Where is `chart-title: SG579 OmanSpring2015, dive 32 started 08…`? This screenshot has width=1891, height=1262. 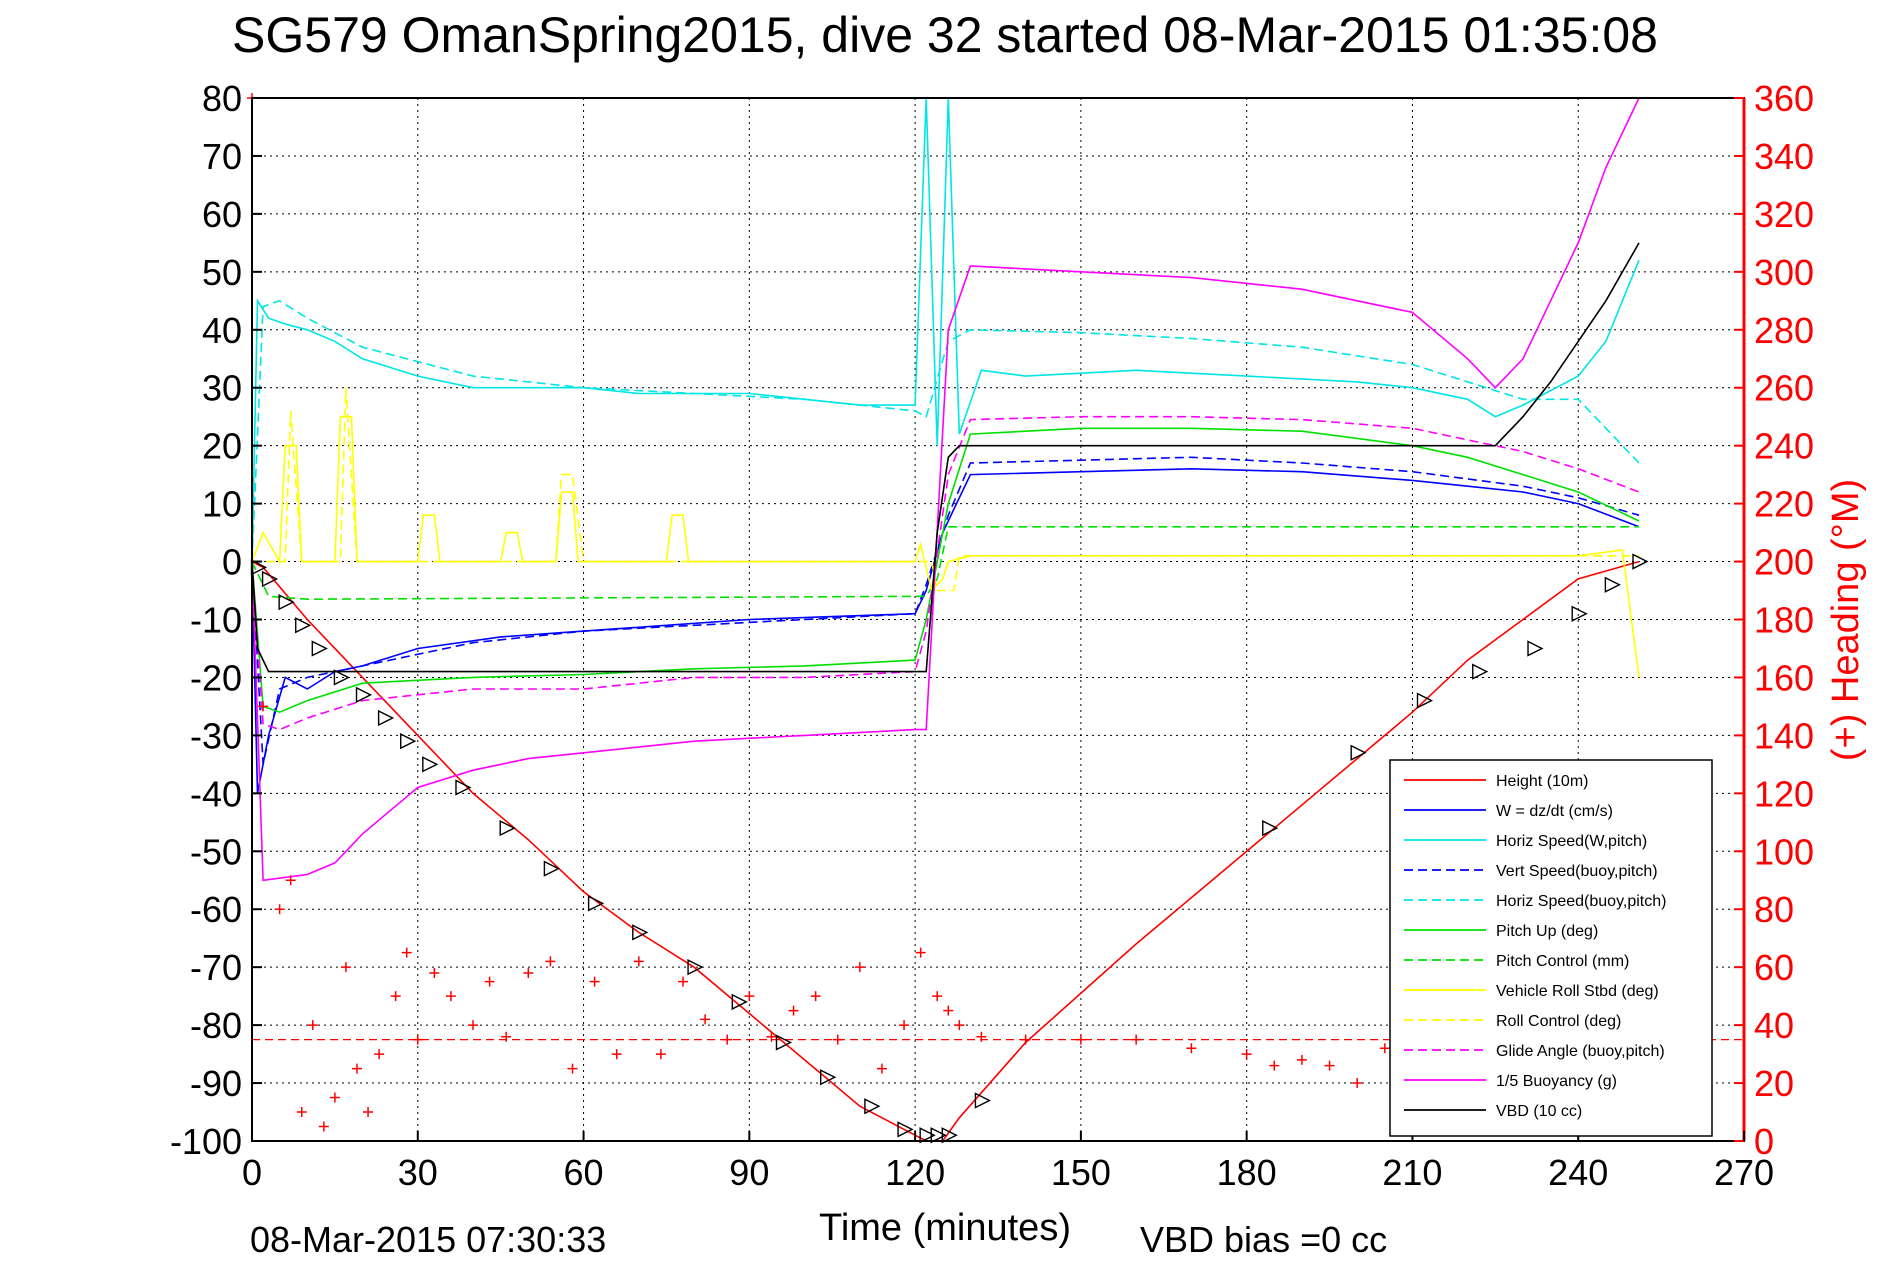
chart-title: SG579 OmanSpring2015, dive 32 started 08… is located at coordinates (945, 35).